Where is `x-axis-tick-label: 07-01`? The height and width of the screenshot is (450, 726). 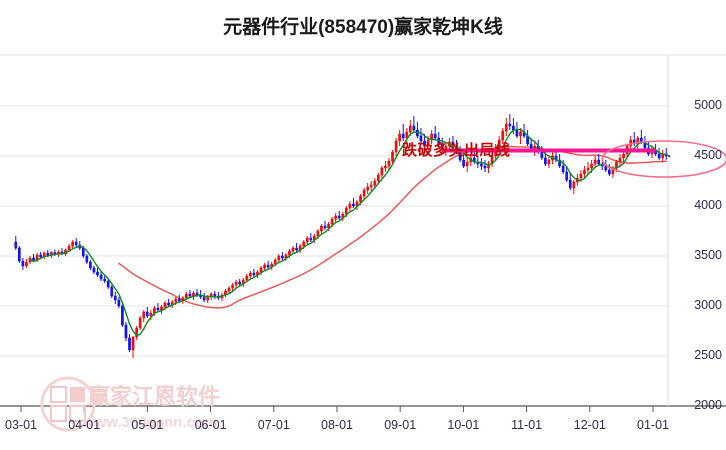
x-axis-tick-label: 07-01 is located at coordinates (273, 425).